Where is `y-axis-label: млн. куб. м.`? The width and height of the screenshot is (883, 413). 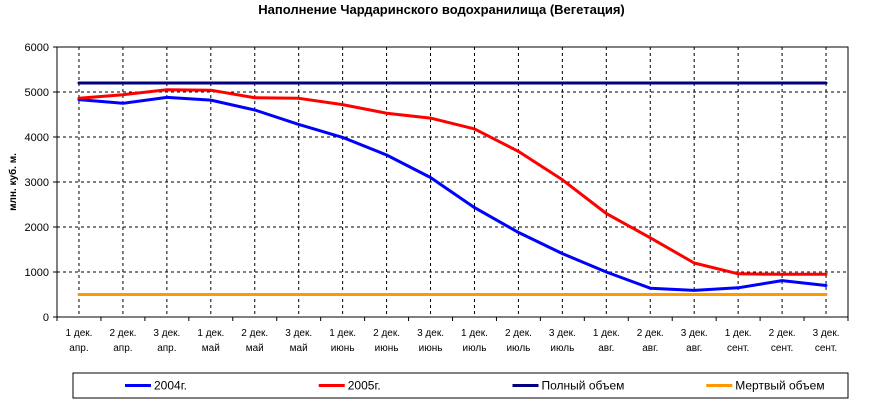
y-axis-label: млн. куб. м. is located at coordinates (13, 182).